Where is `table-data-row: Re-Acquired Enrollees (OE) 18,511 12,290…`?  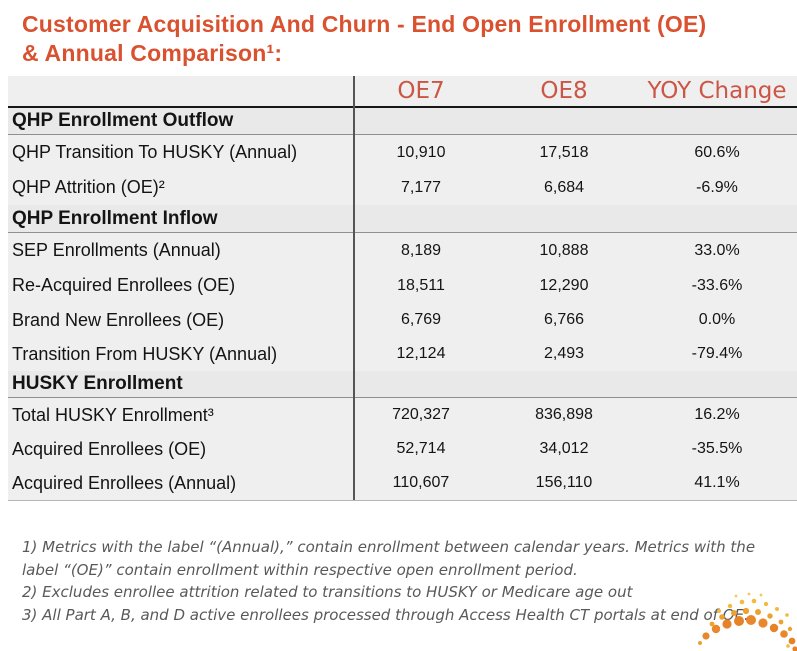
table-data-row: Re-Acquired Enrollees (OE) 18,511 12,290… is located at coordinates (402, 285).